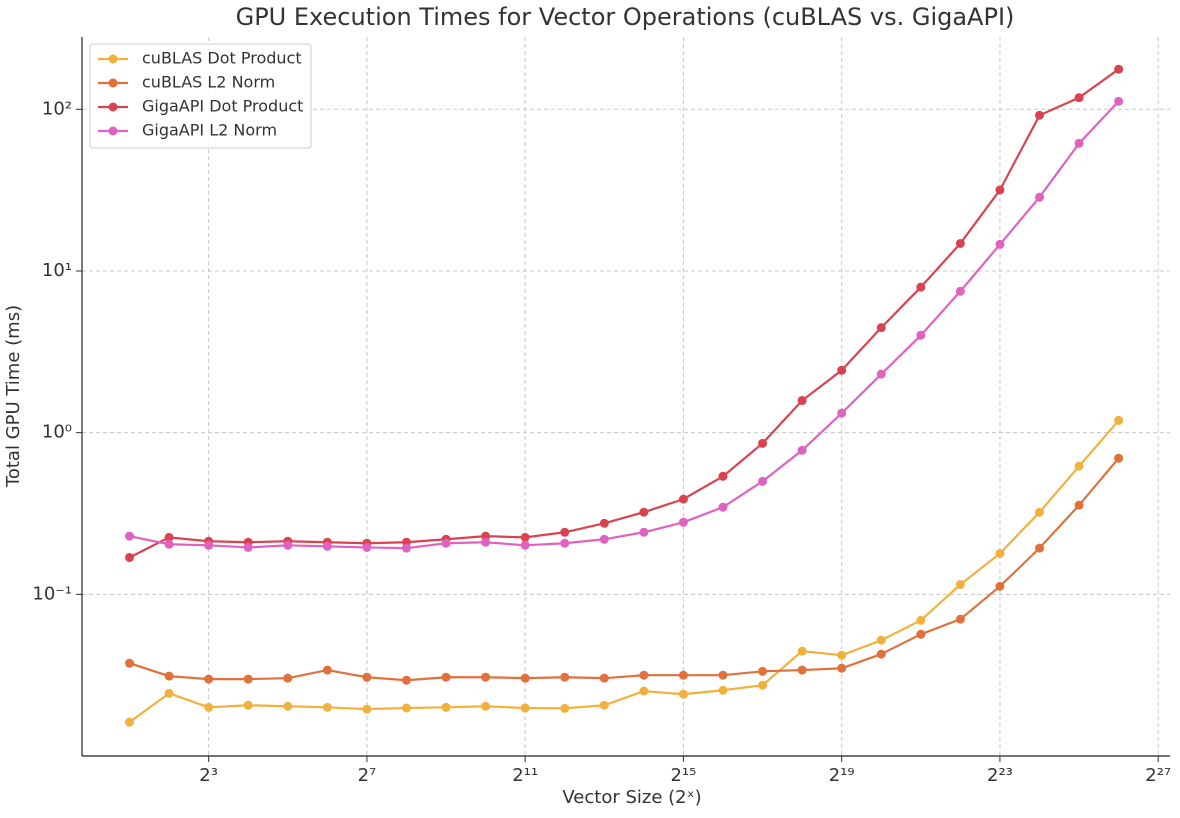  I want to click on x-tick-label: 2³, so click(208, 775).